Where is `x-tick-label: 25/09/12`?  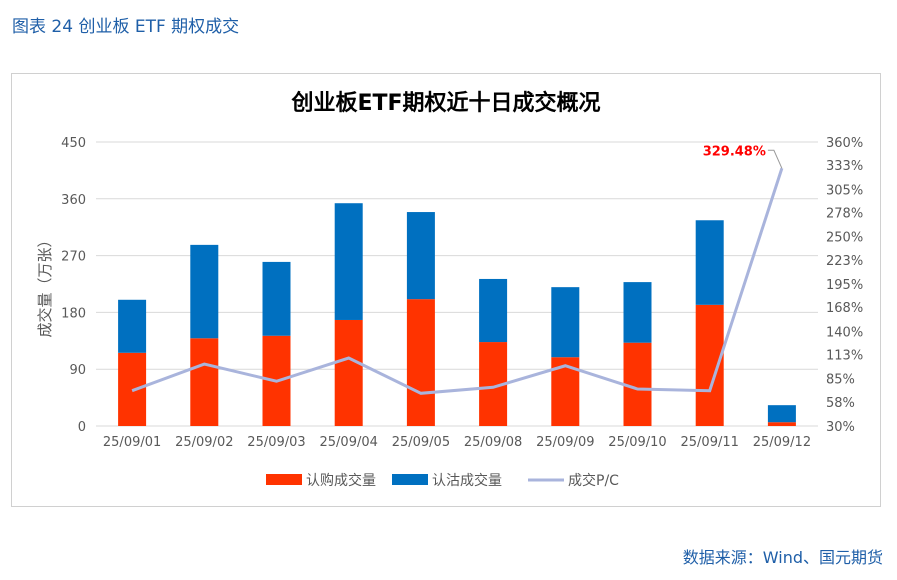
x-tick-label: 25/09/12 is located at coordinates (782, 442).